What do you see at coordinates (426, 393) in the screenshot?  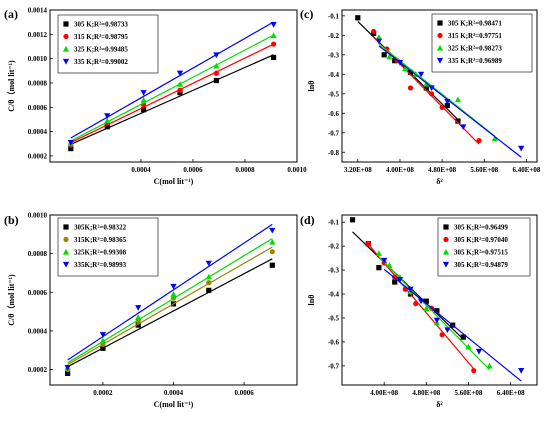 I see `x-tick-label: 4.80E+08` at bounding box center [426, 393].